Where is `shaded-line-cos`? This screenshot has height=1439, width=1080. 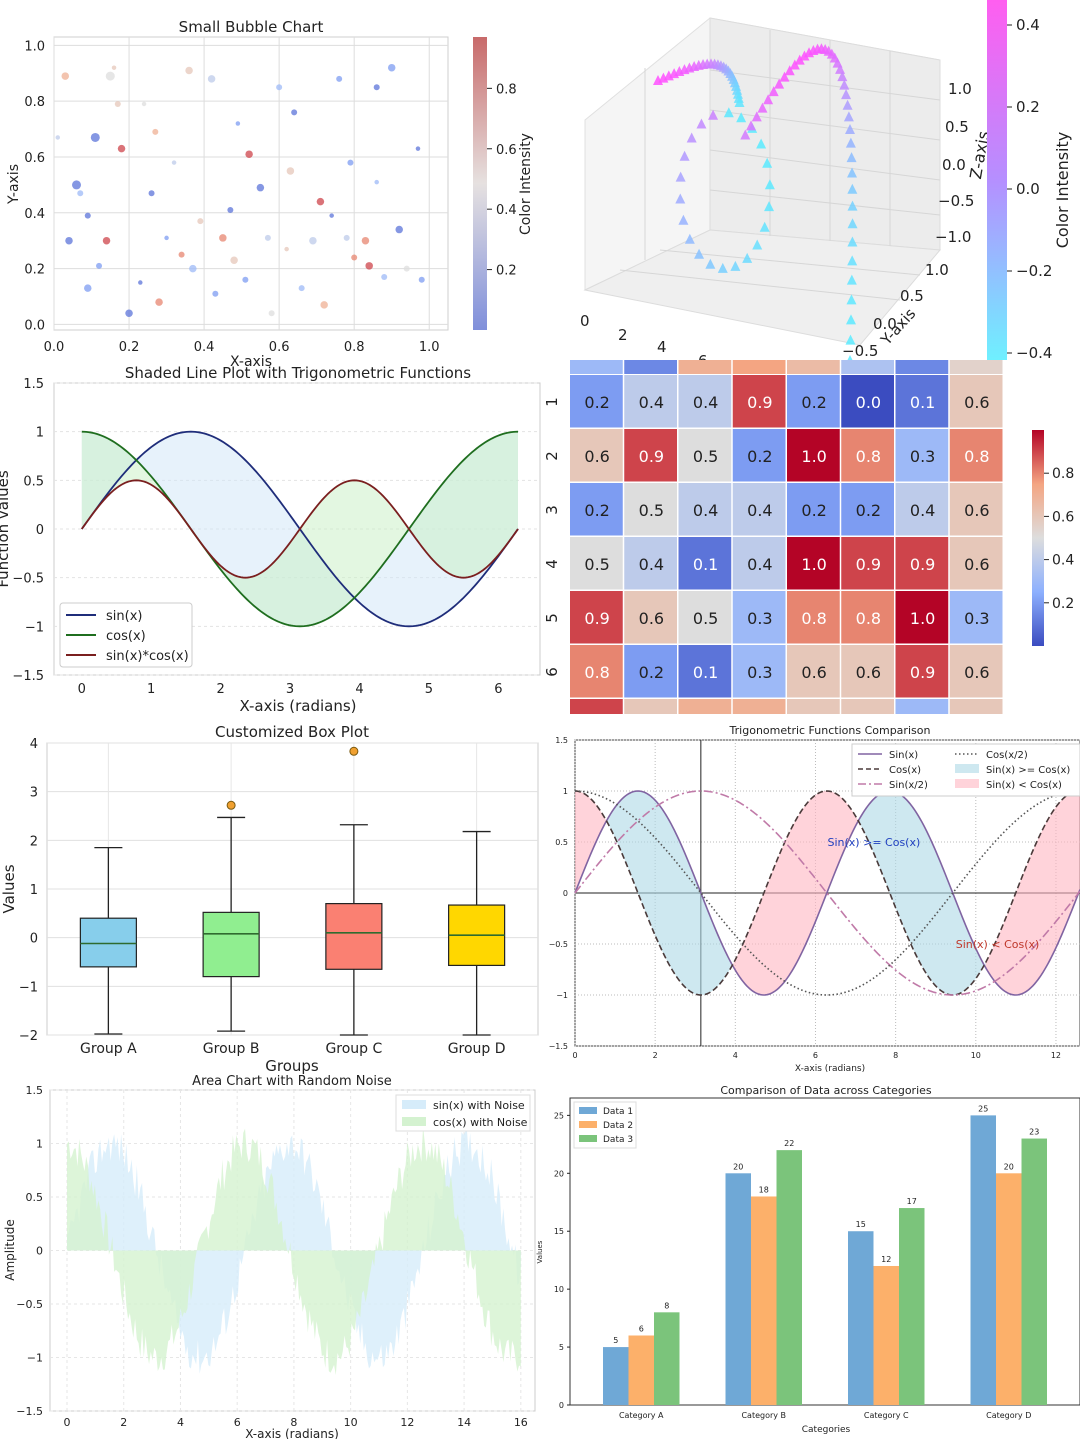 shaded-line-cos is located at coordinates (300, 529).